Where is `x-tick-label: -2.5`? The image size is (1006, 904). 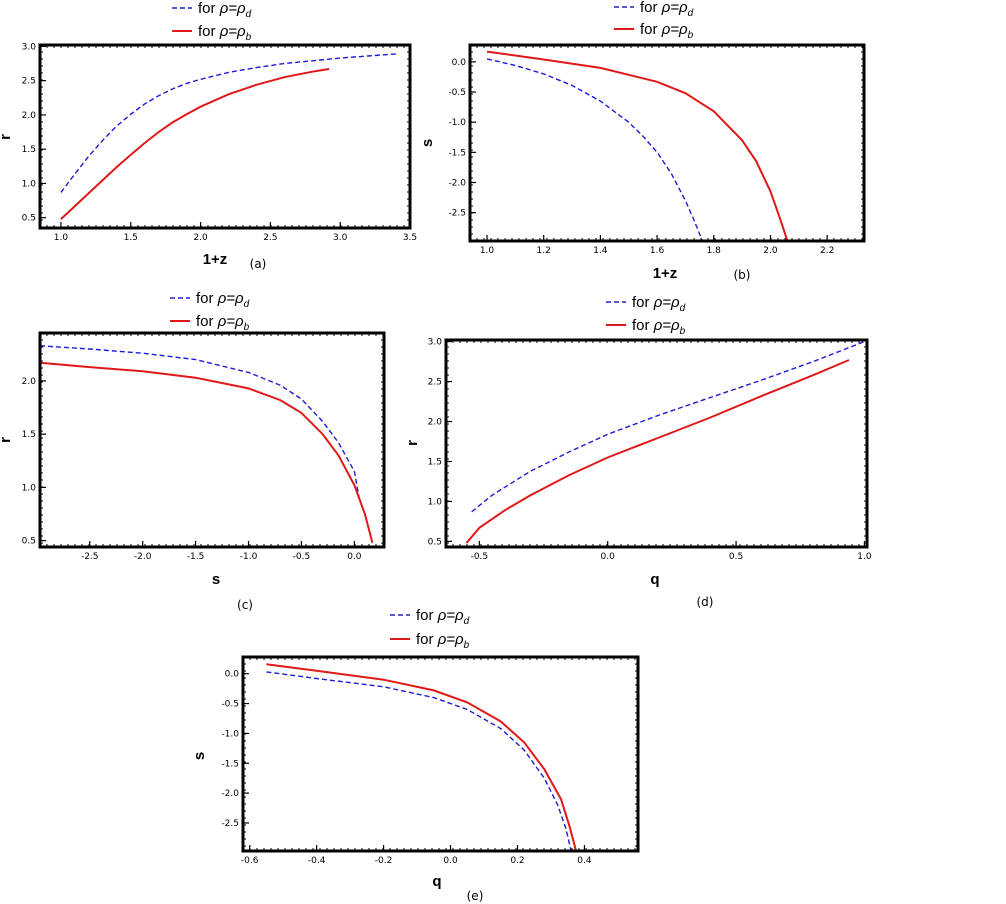
x-tick-label: -2.5 is located at coordinates (90, 557).